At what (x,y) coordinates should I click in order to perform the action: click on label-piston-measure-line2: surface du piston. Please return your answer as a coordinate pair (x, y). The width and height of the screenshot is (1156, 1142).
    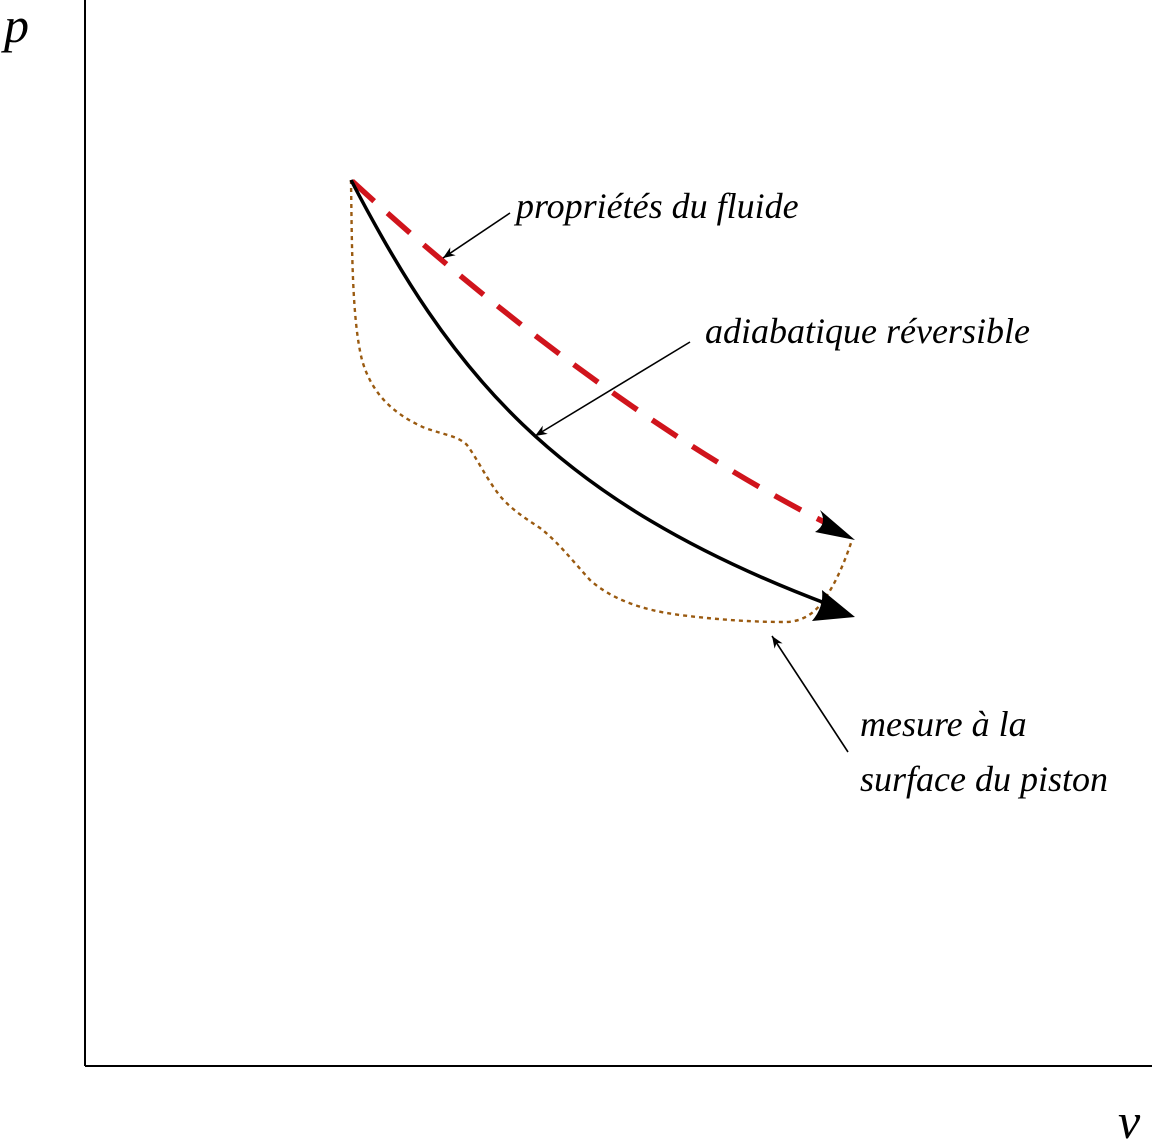
    Looking at the image, I should click on (984, 779).